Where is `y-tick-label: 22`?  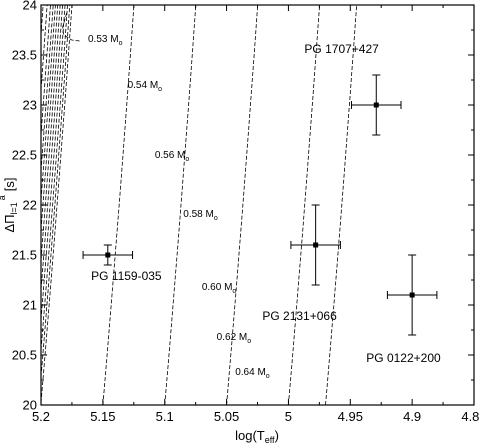 y-tick-label: 22 is located at coordinates (30, 205).